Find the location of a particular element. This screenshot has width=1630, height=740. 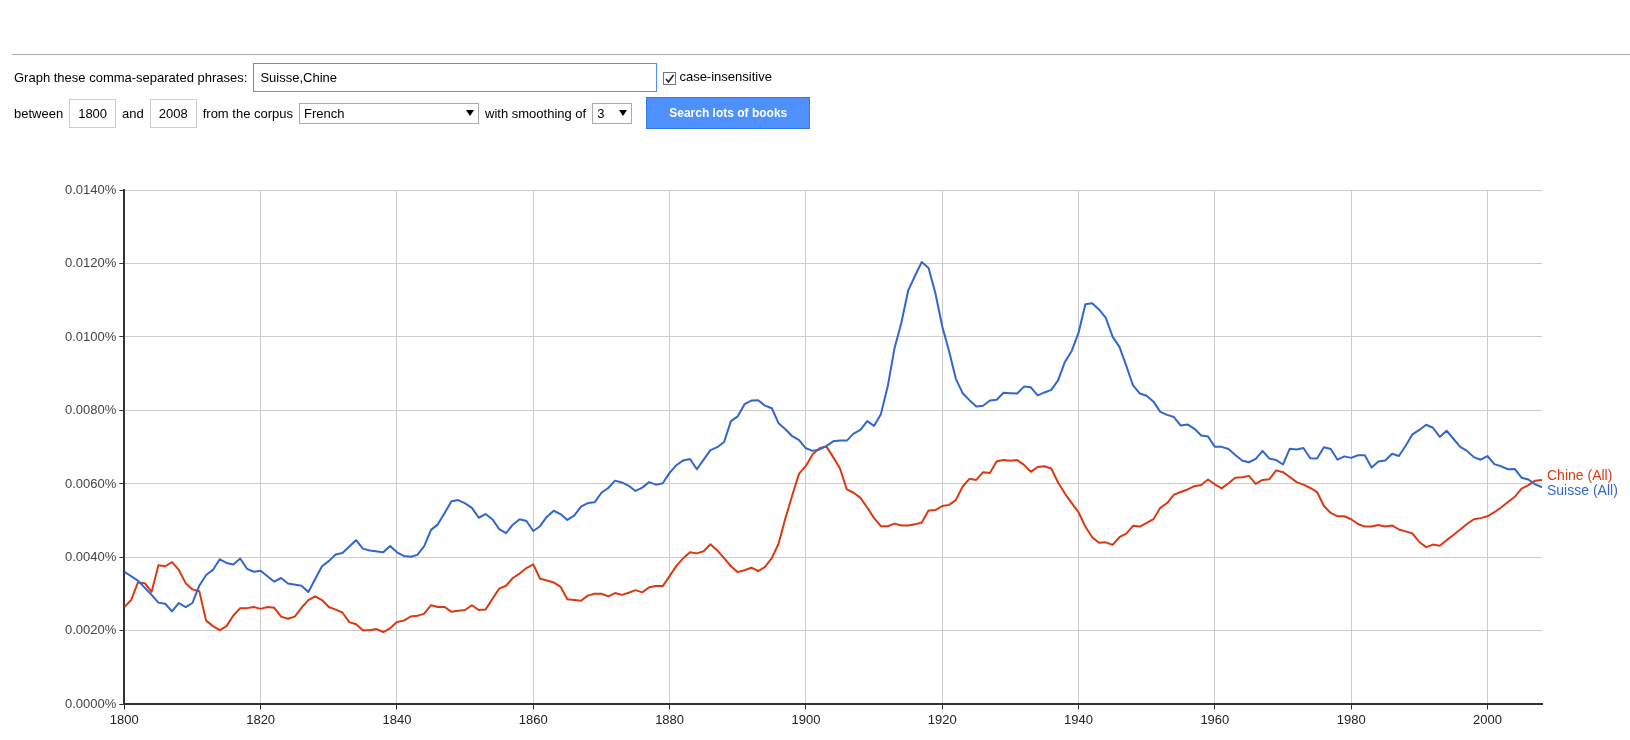

x-tick-label: 1920 is located at coordinates (942, 719).